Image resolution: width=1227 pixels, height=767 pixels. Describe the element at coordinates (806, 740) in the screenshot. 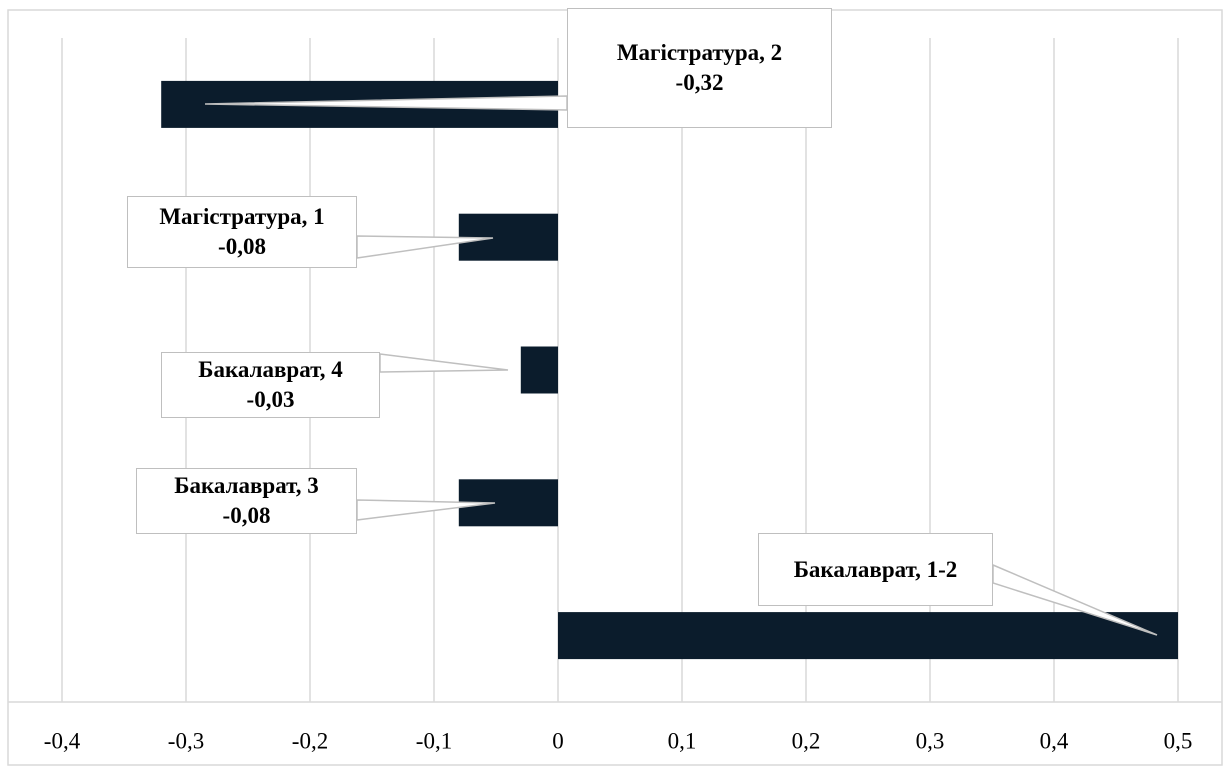

I see `x-tick-label: 0,2` at that location.